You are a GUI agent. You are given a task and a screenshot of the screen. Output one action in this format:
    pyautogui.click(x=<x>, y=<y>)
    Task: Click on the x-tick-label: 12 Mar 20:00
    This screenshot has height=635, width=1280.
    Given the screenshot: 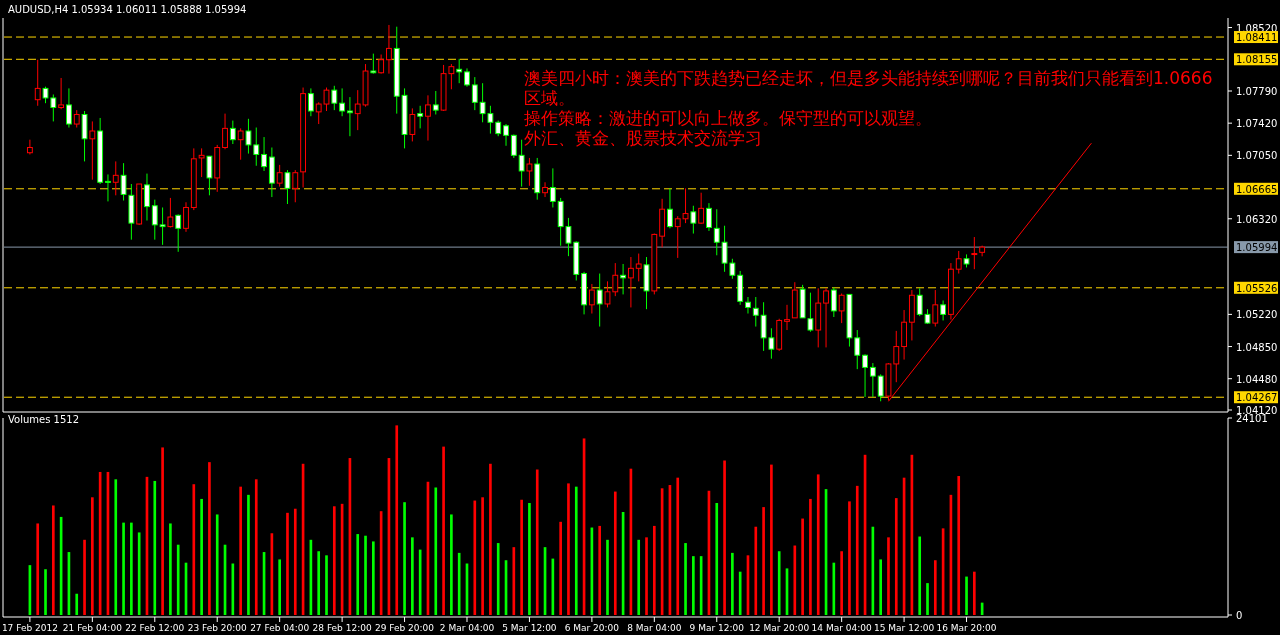 What is the action you would take?
    pyautogui.click(x=779, y=628)
    